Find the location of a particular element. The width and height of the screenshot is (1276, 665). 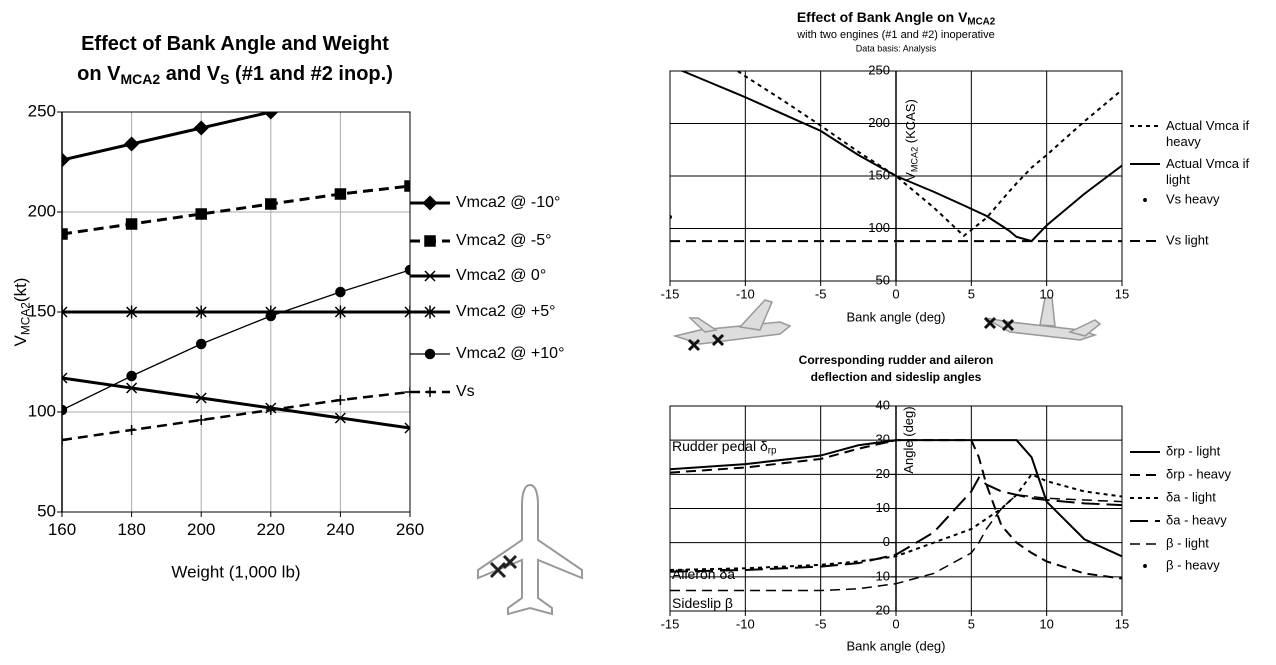

chart-title-part: (#1 and #2 inop.) is located at coordinates (311, 74).